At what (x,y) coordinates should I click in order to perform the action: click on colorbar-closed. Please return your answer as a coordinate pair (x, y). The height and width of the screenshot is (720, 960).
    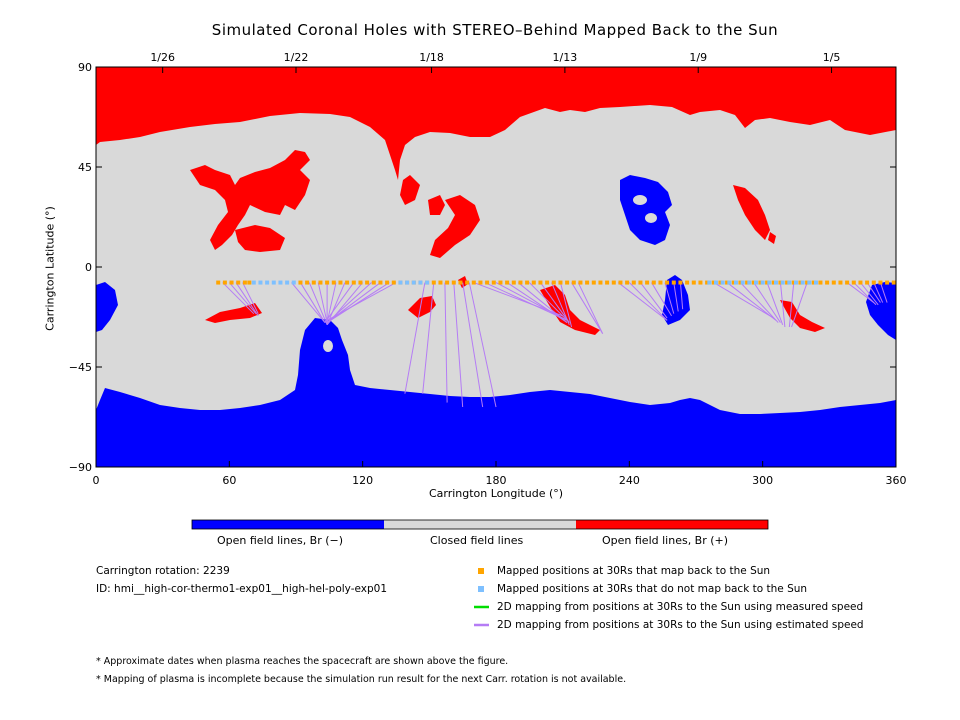
    Looking at the image, I should click on (480, 524).